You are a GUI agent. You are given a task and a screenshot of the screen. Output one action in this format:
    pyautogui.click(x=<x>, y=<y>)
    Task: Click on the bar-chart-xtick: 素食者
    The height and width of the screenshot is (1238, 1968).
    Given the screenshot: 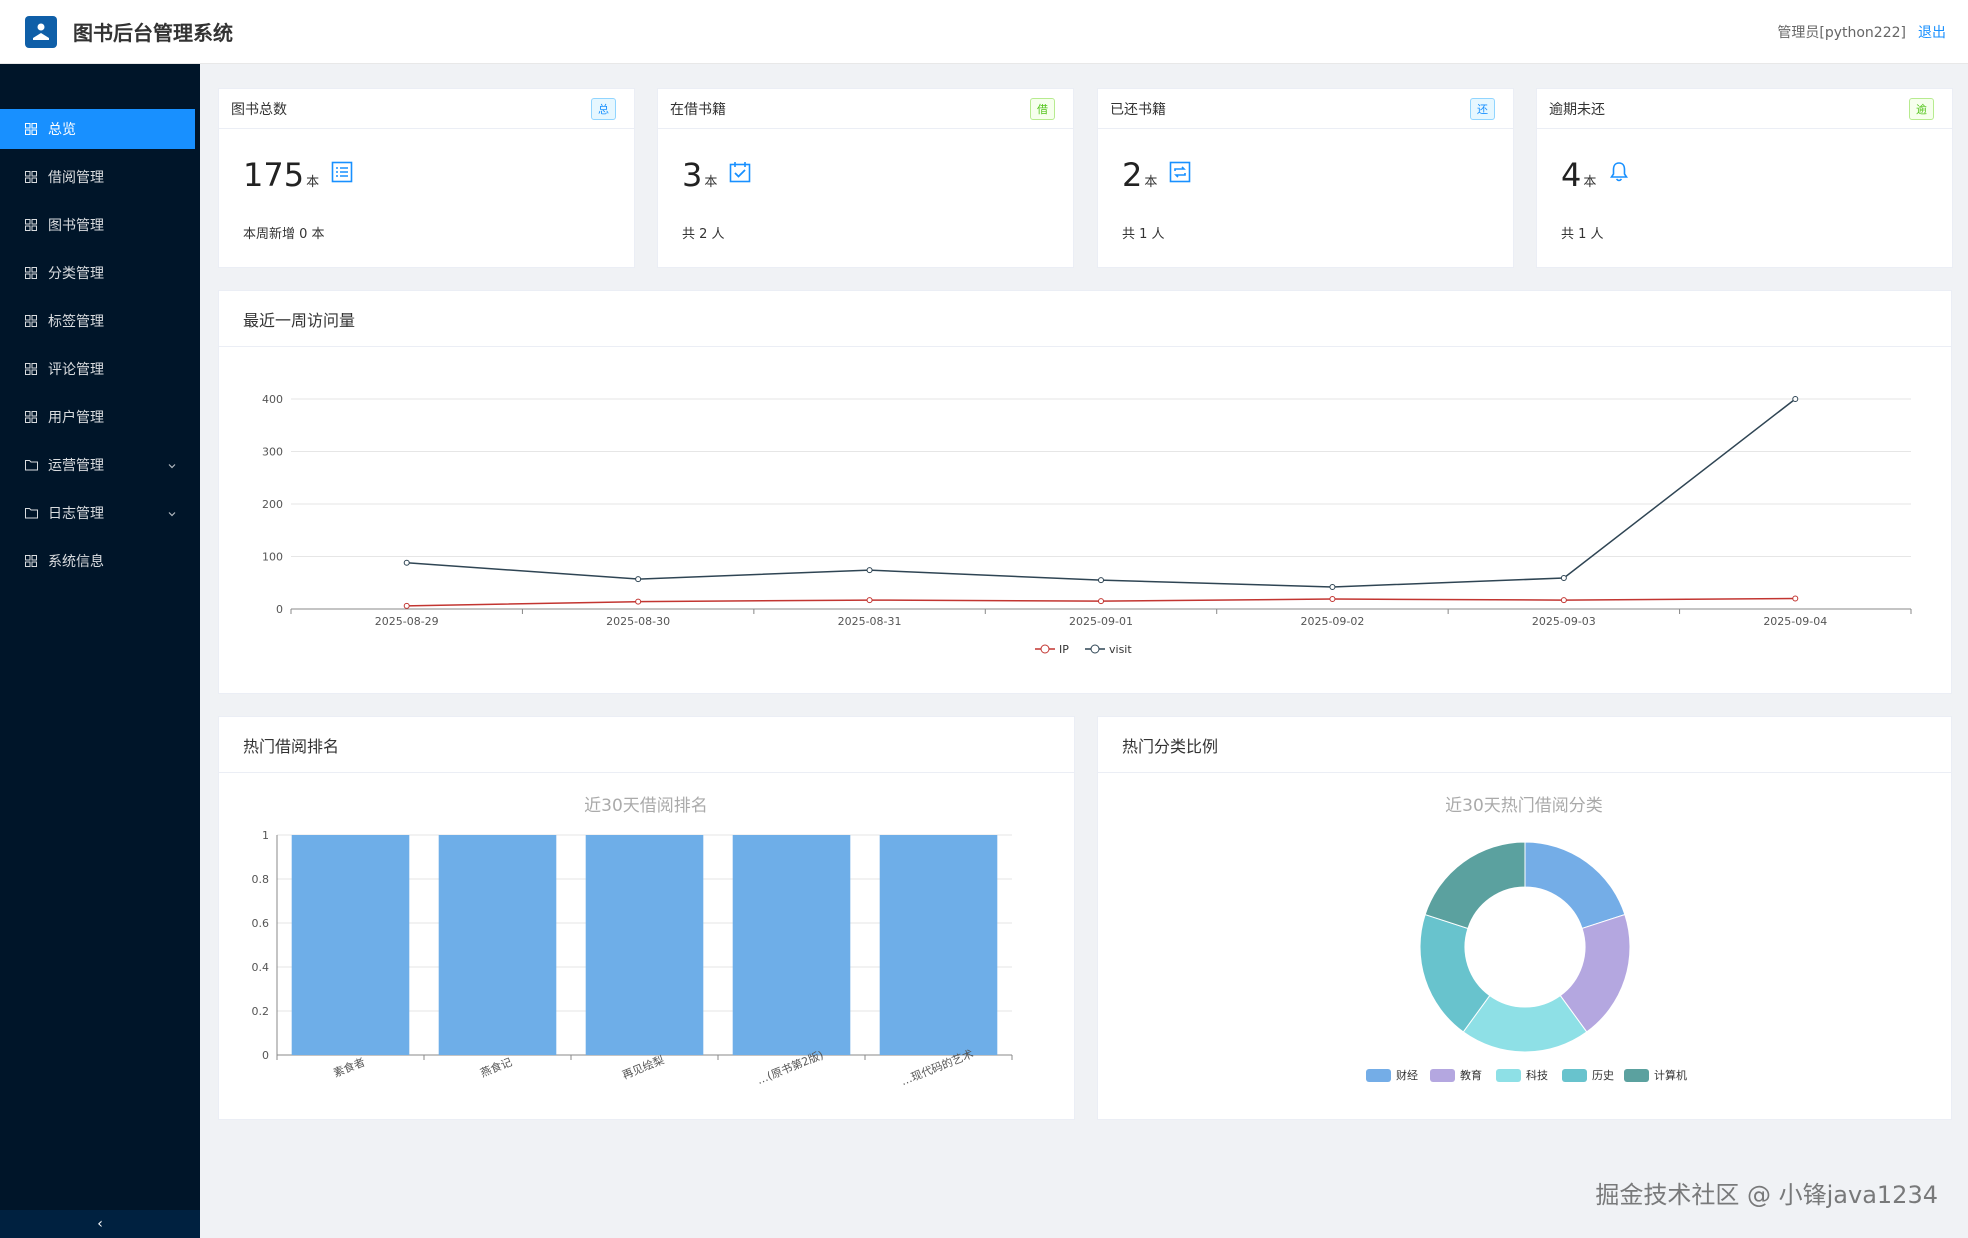 What is the action you would take?
    pyautogui.click(x=349, y=1067)
    